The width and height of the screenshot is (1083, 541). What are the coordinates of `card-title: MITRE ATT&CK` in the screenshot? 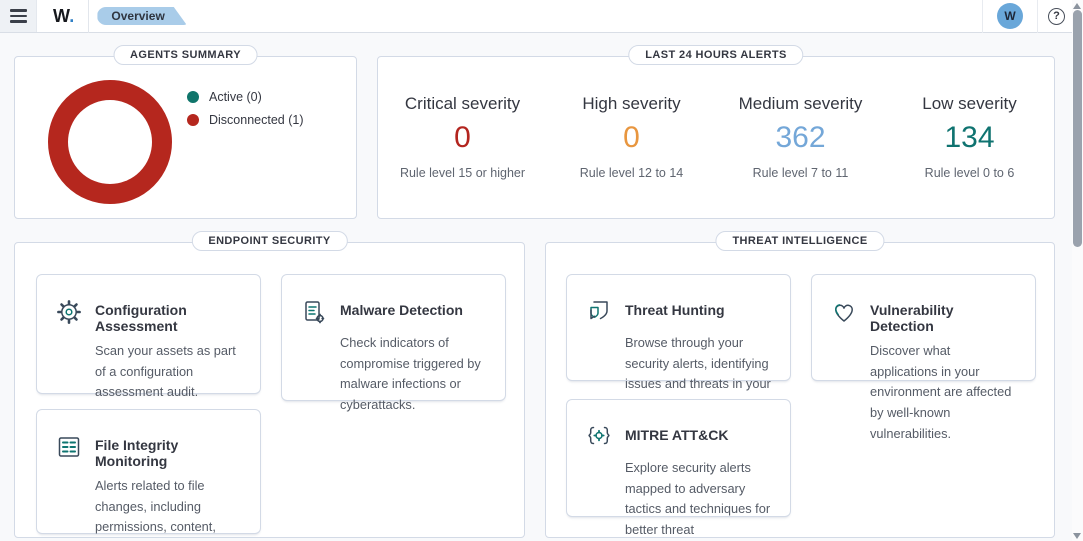 It's located at (677, 435).